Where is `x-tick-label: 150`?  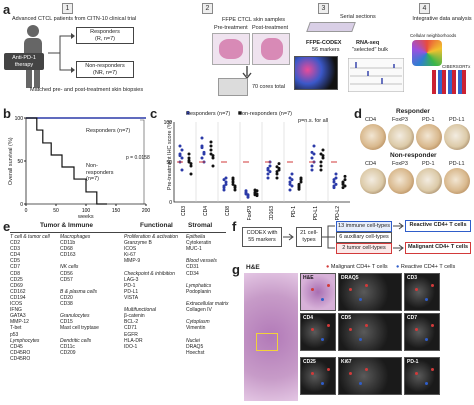 x-tick-label: 150 is located at coordinates (116, 211).